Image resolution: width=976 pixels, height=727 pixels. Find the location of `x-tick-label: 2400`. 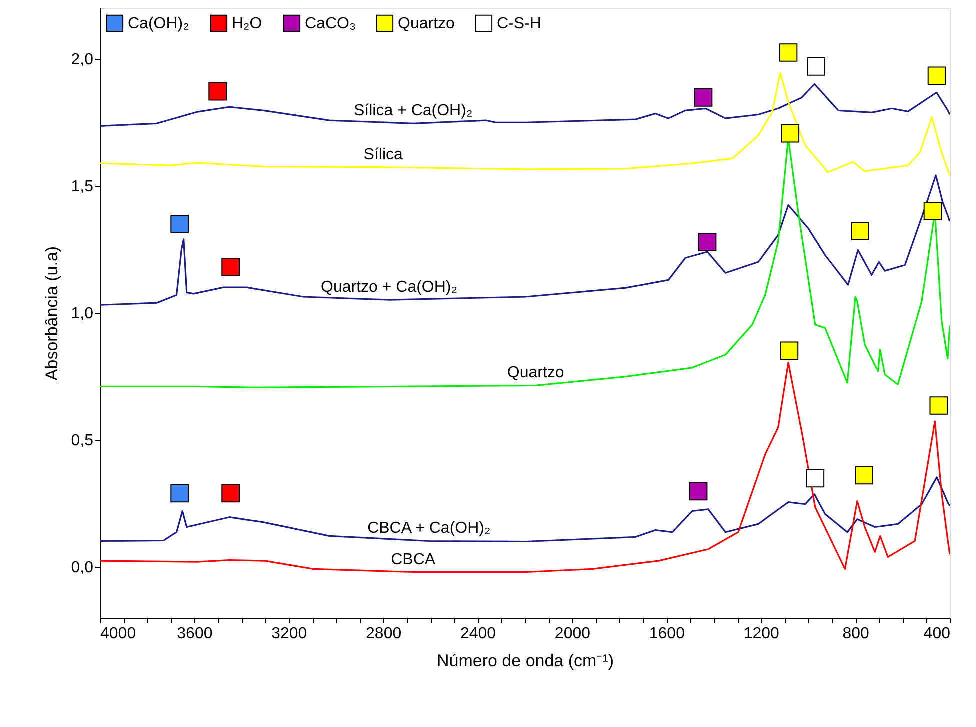

x-tick-label: 2400 is located at coordinates (478, 634).